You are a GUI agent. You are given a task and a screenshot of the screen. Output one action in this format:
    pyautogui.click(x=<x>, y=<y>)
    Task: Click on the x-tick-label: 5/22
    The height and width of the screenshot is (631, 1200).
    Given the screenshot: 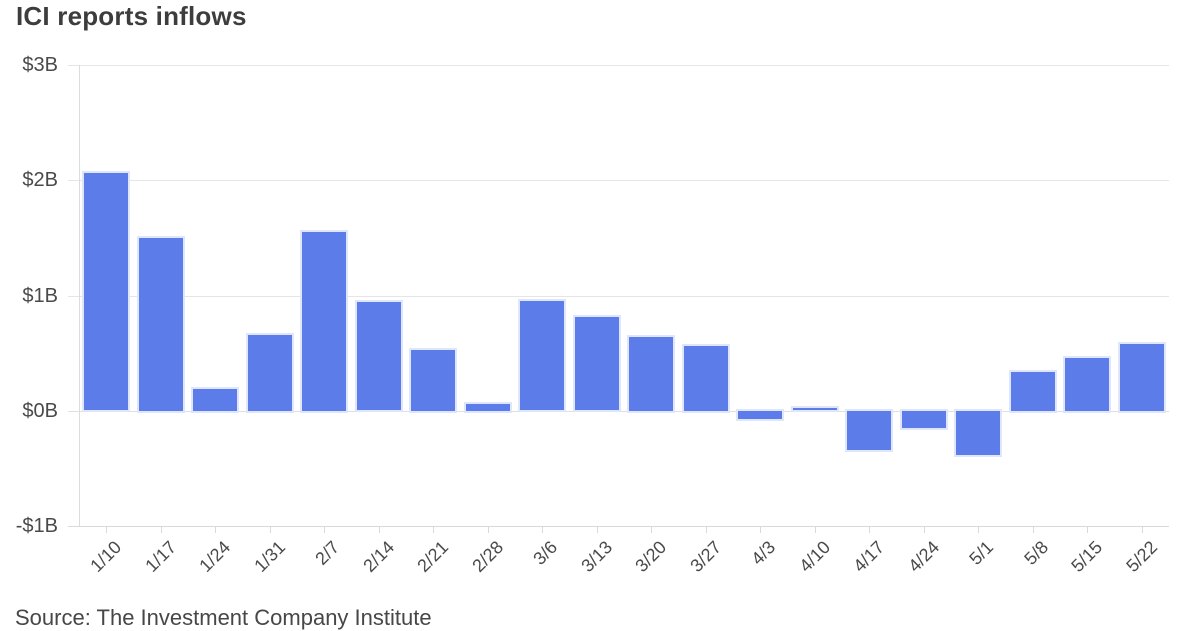 What is the action you would take?
    pyautogui.click(x=1142, y=556)
    